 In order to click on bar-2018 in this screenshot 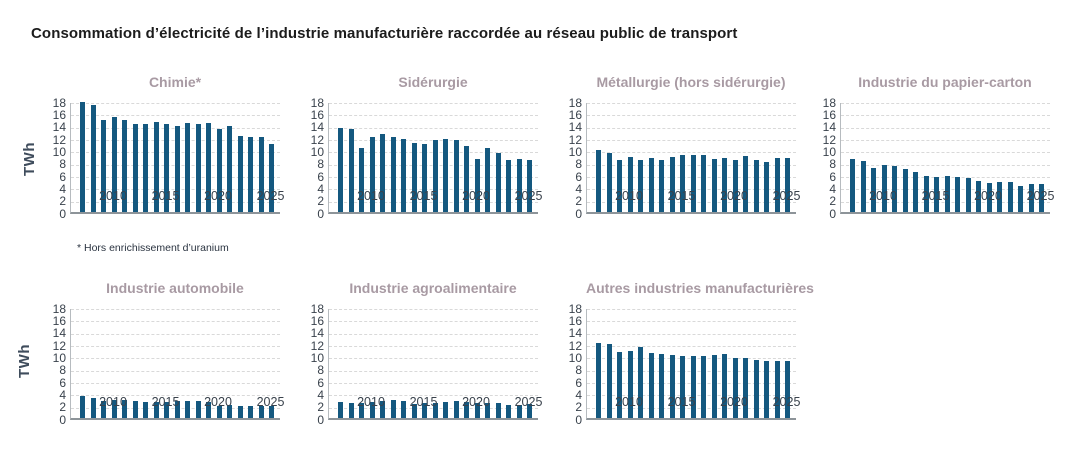, I will do `click(456, 175)`.